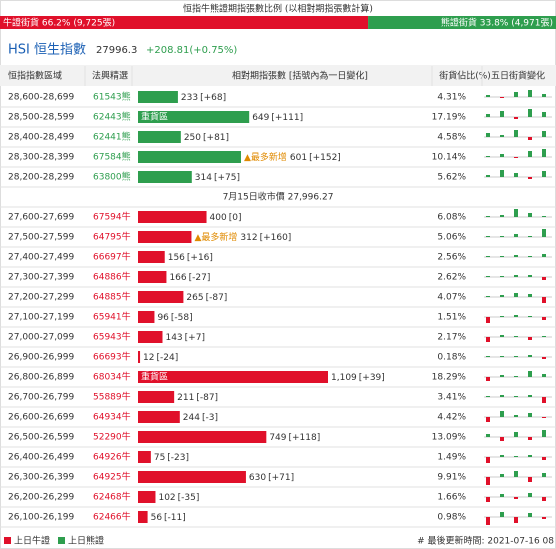 The image size is (556, 549). I want to click on share: 3.41%, so click(451, 398).